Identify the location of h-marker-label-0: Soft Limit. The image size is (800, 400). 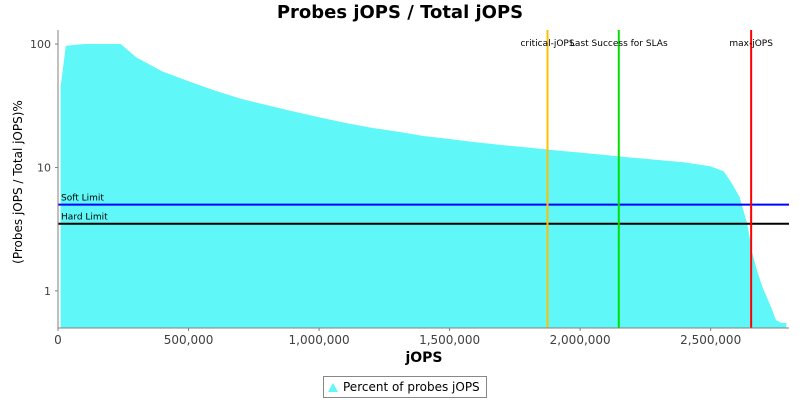
(82, 199).